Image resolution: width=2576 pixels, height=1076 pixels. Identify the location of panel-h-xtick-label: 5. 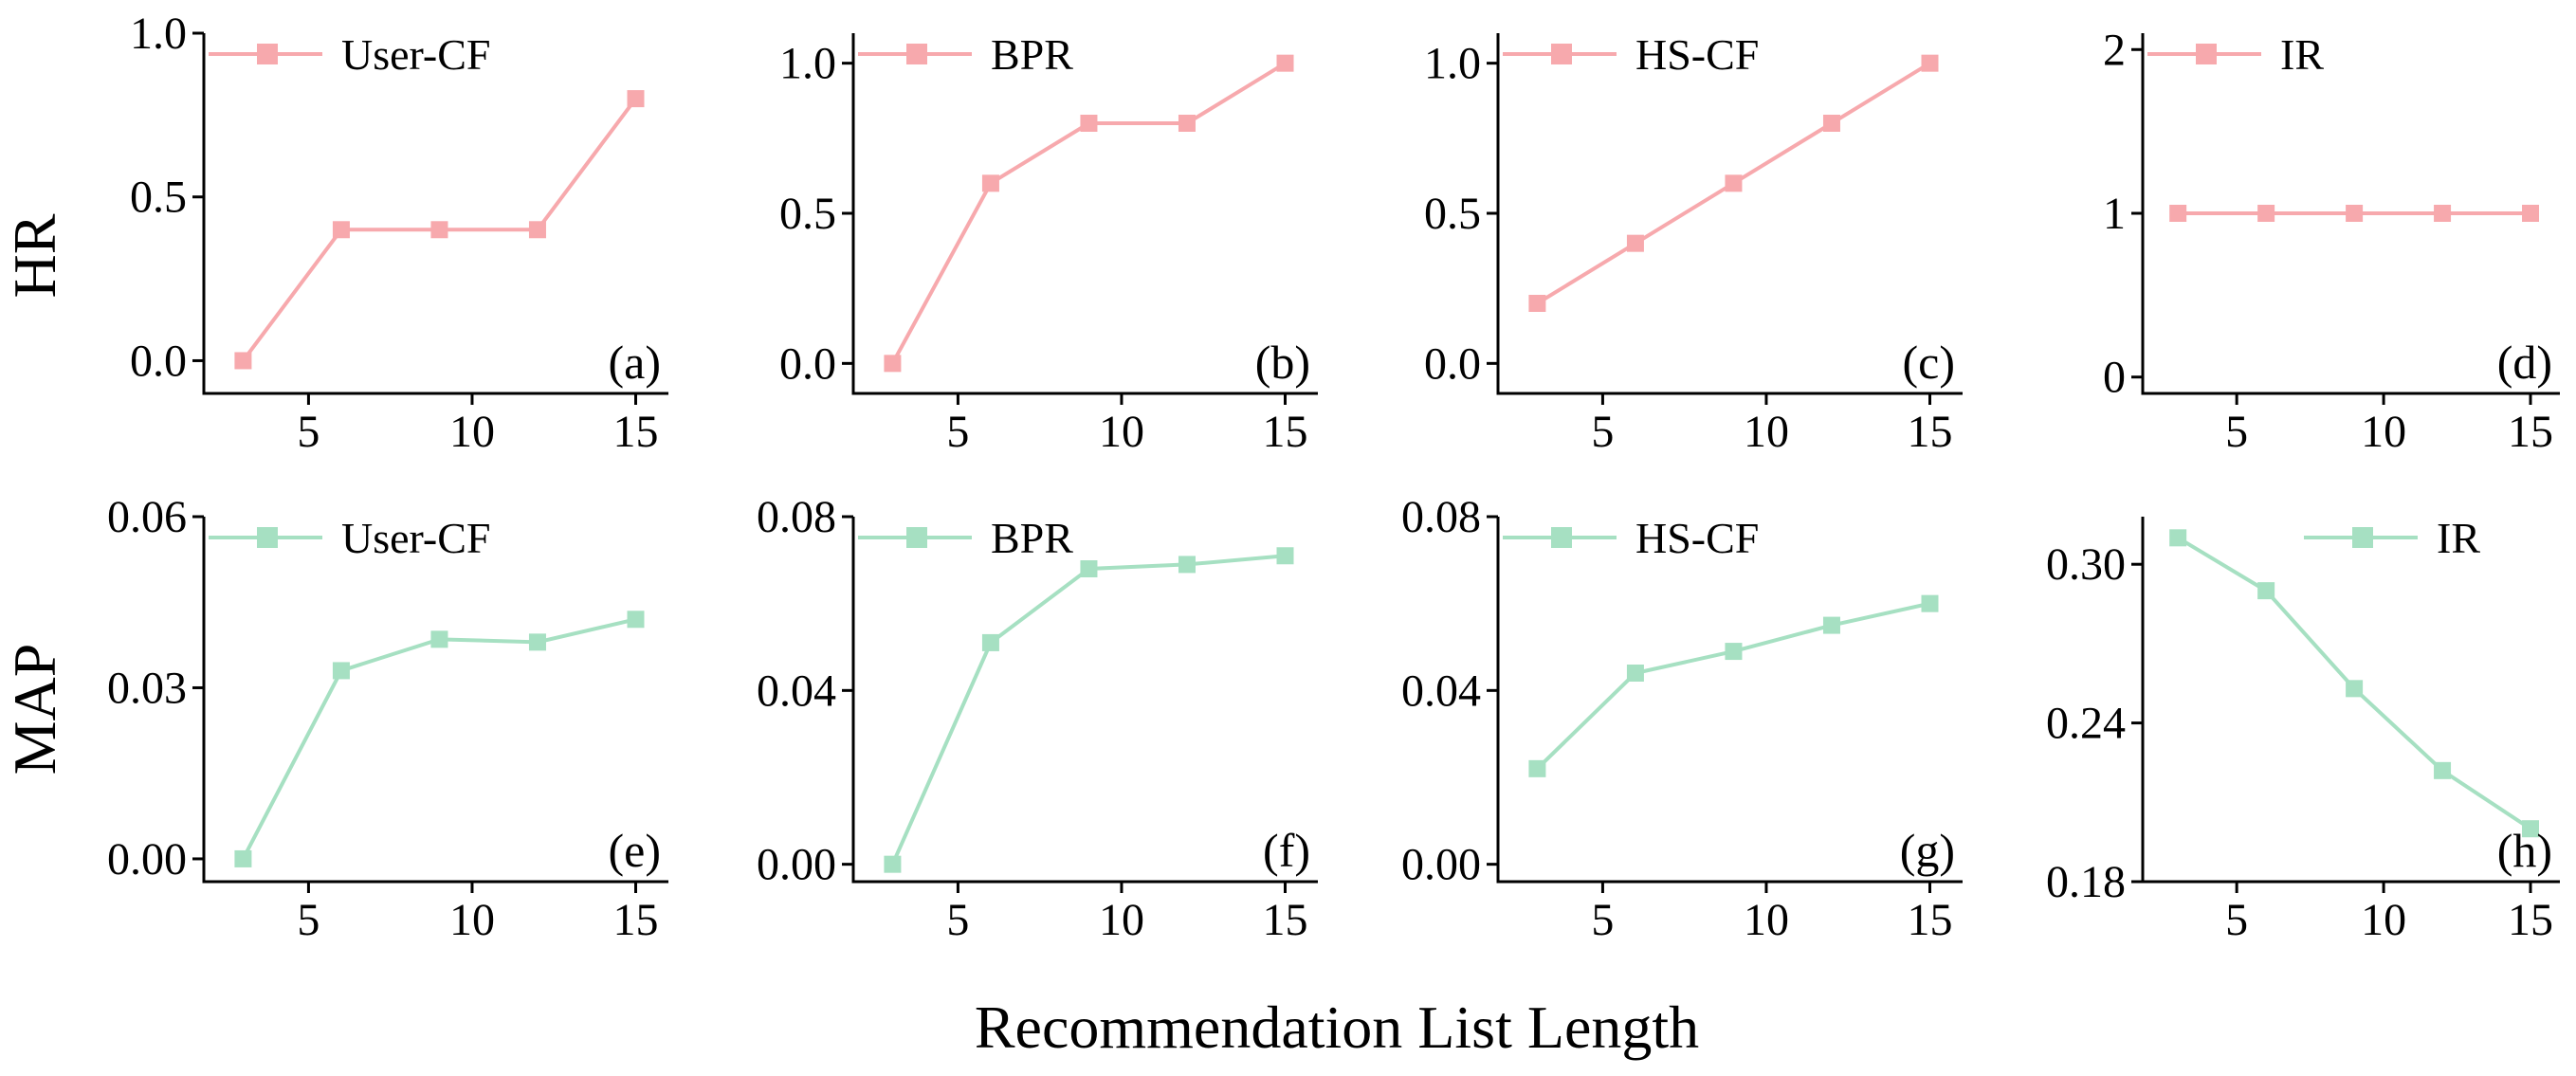
(2236, 920).